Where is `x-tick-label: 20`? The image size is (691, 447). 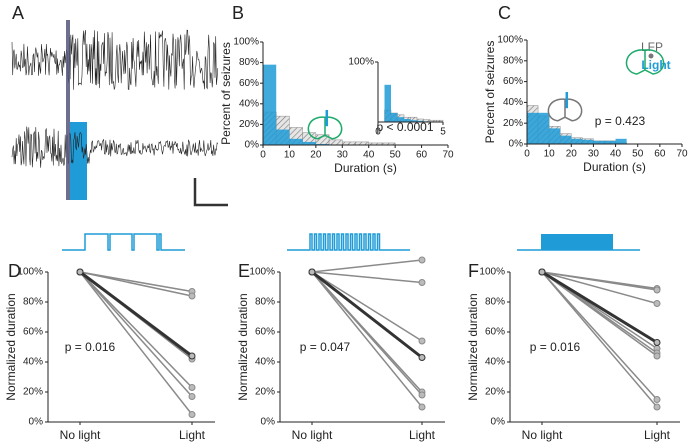
x-tick-label: 20 is located at coordinates (316, 155).